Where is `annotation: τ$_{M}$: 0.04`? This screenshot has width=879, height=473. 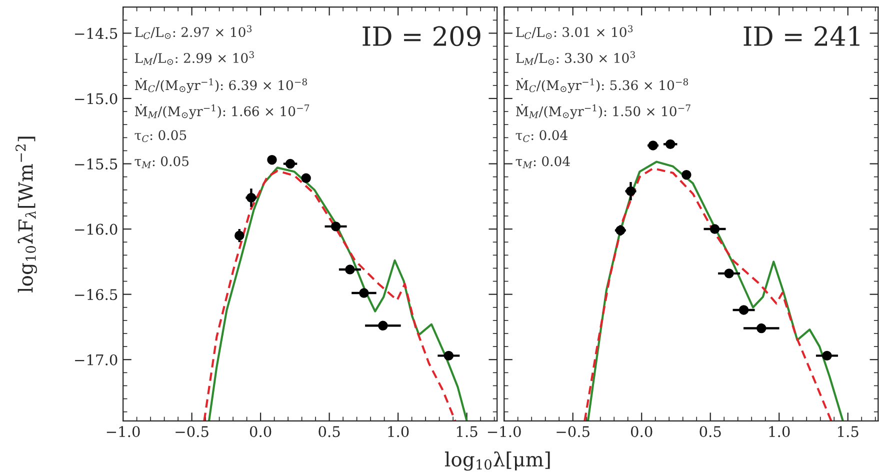
annotation: τ$_{M}$: 0.04 is located at coordinates (543, 162).